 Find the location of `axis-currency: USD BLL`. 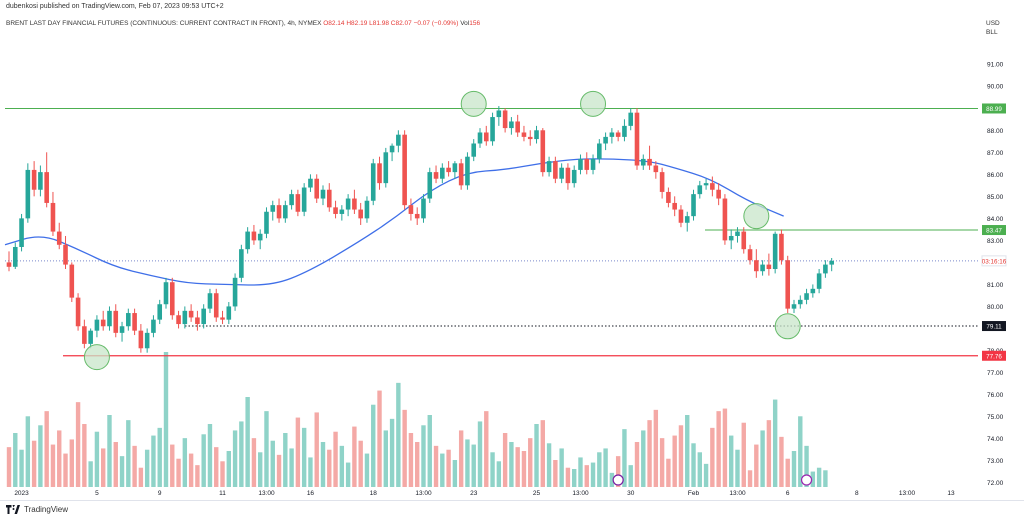

axis-currency: USD BLL is located at coordinates (993, 28).